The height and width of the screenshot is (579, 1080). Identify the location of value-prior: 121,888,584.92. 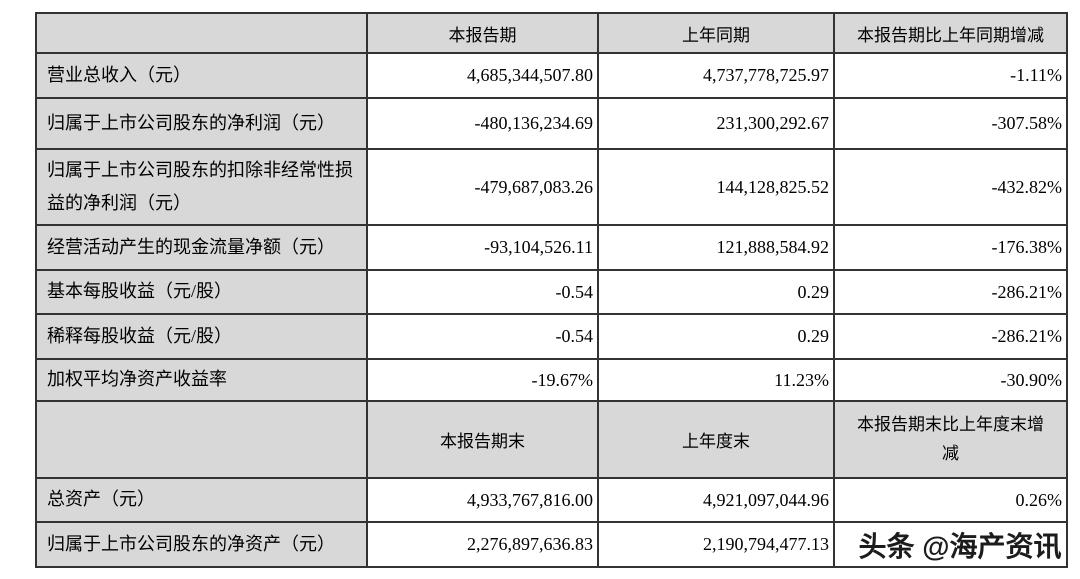
(716, 247).